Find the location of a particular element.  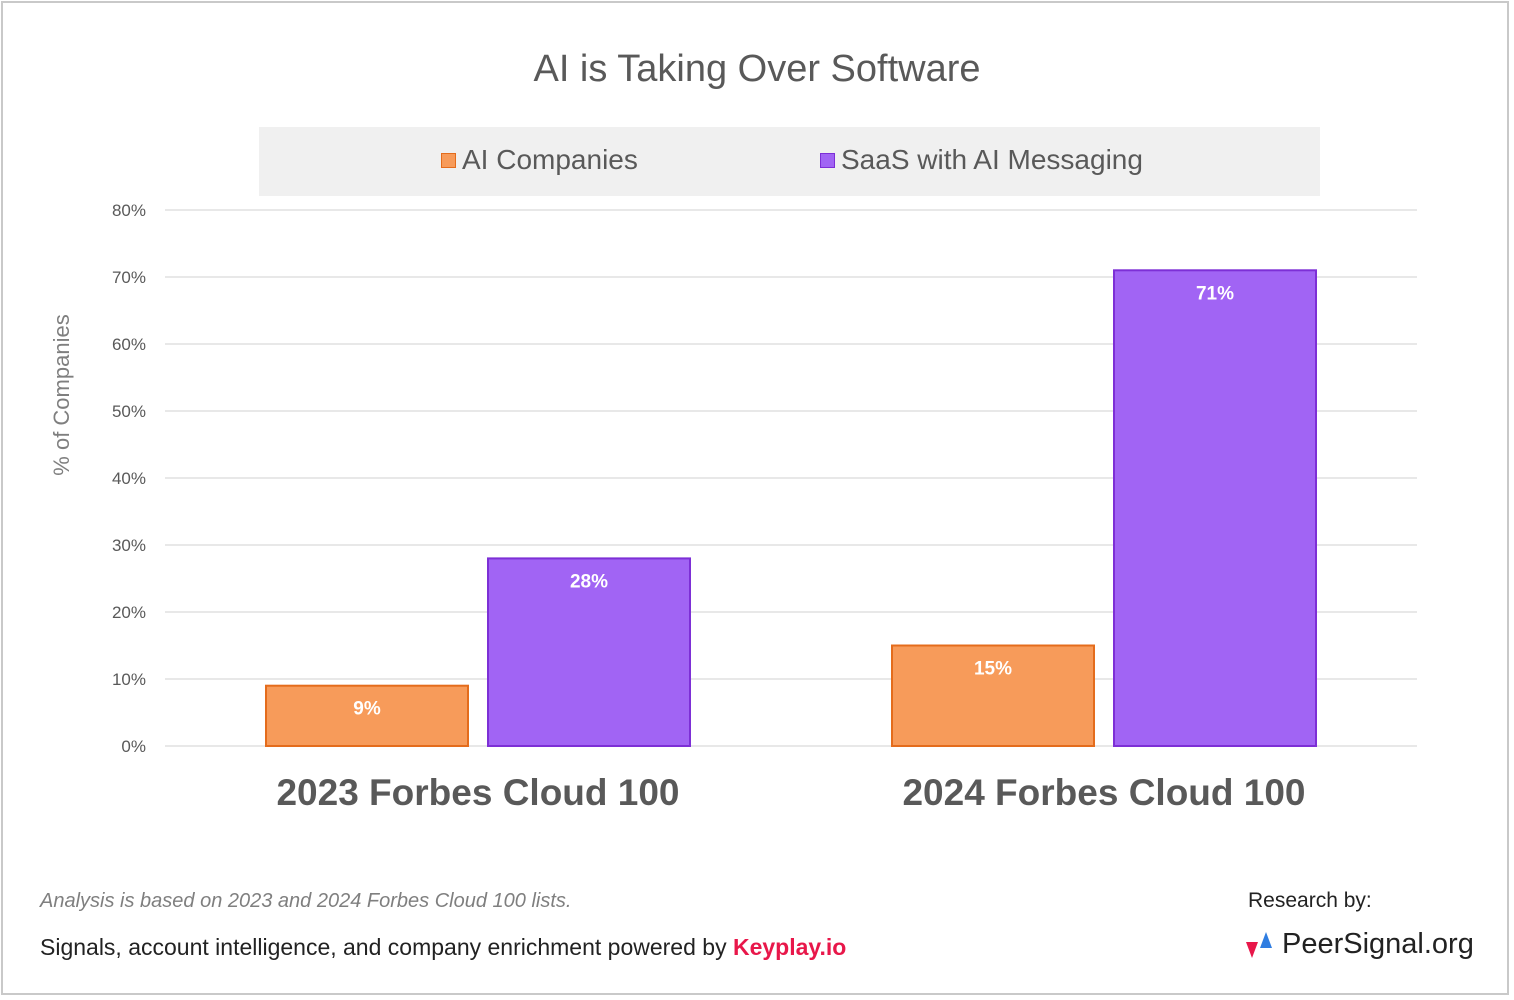

x-category-label: 2024 Forbes Cloud 100 is located at coordinates (1103, 792).